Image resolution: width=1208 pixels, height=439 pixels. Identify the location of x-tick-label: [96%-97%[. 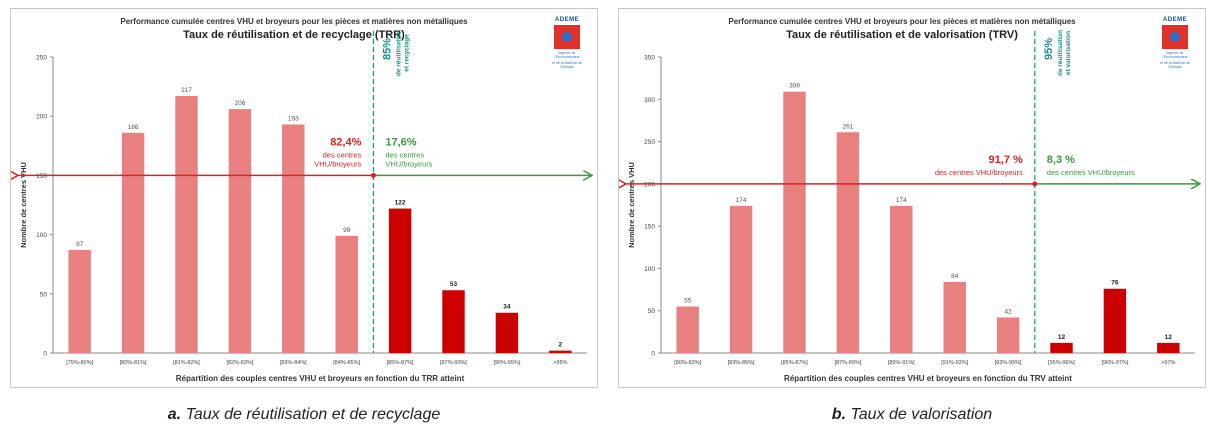
(1114, 363).